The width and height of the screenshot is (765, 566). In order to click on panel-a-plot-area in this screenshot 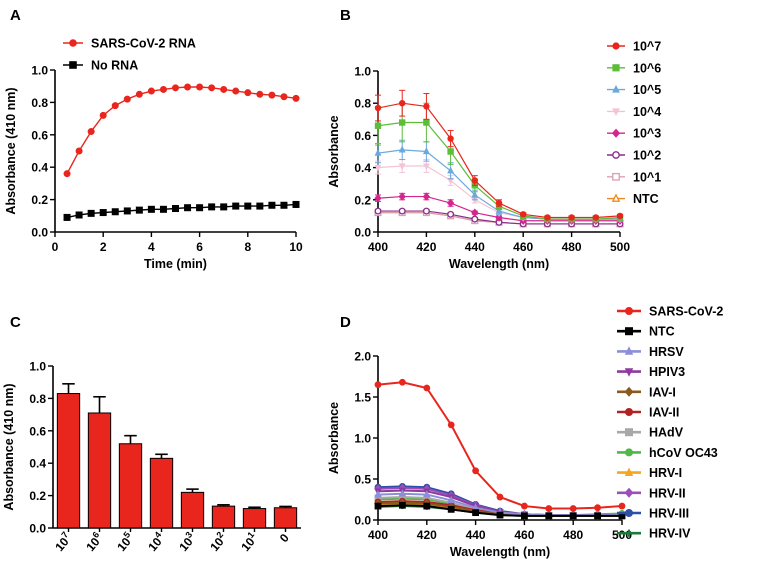, I will do `click(181, 152)`.